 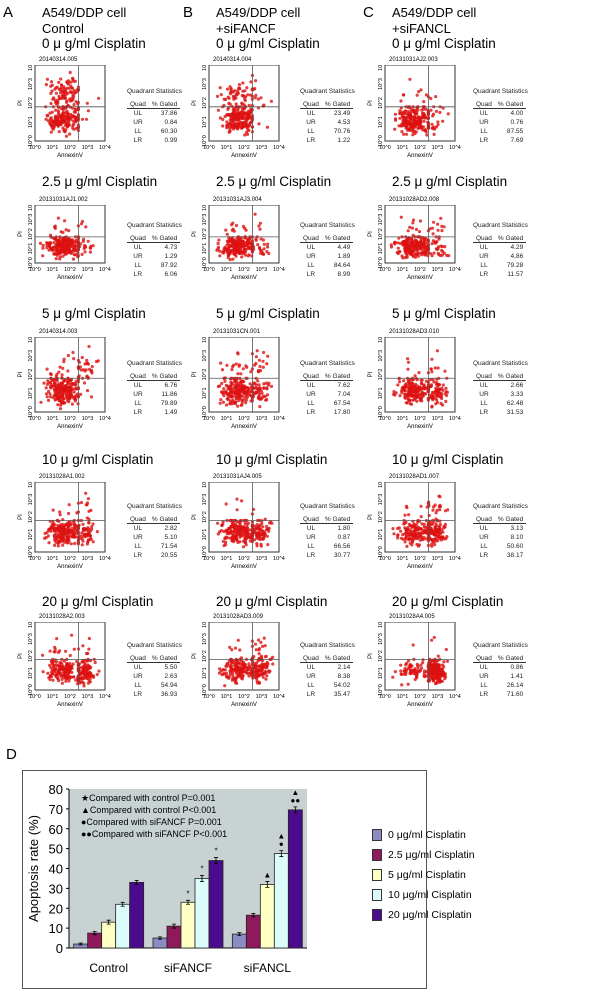 I want to click on col-quad: Quad, so click(x=138, y=520).